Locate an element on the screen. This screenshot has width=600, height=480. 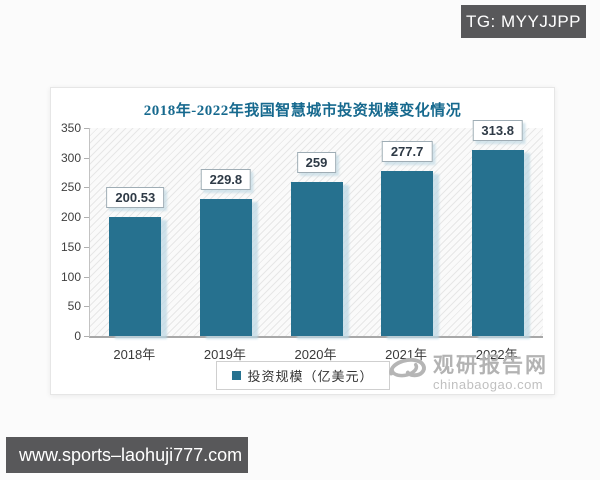
y-axis-tick-label: 350 is located at coordinates (70, 128).